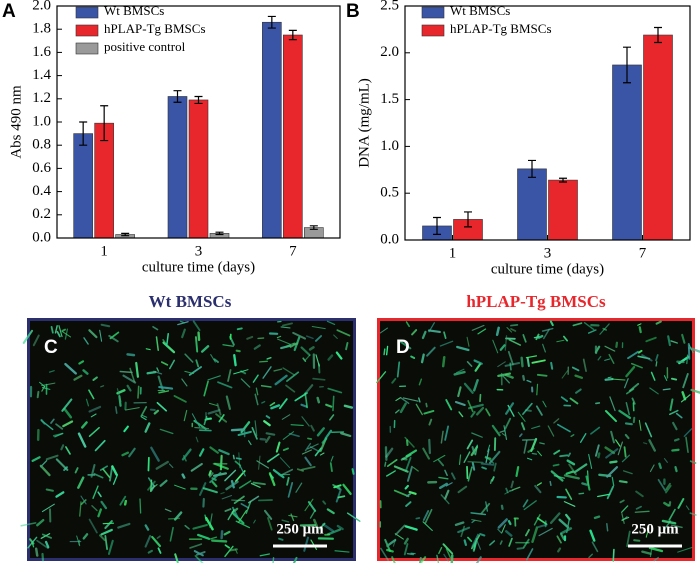  Describe the element at coordinates (389, 52) in the screenshot. I see `y-tick-label: 2.0` at that location.